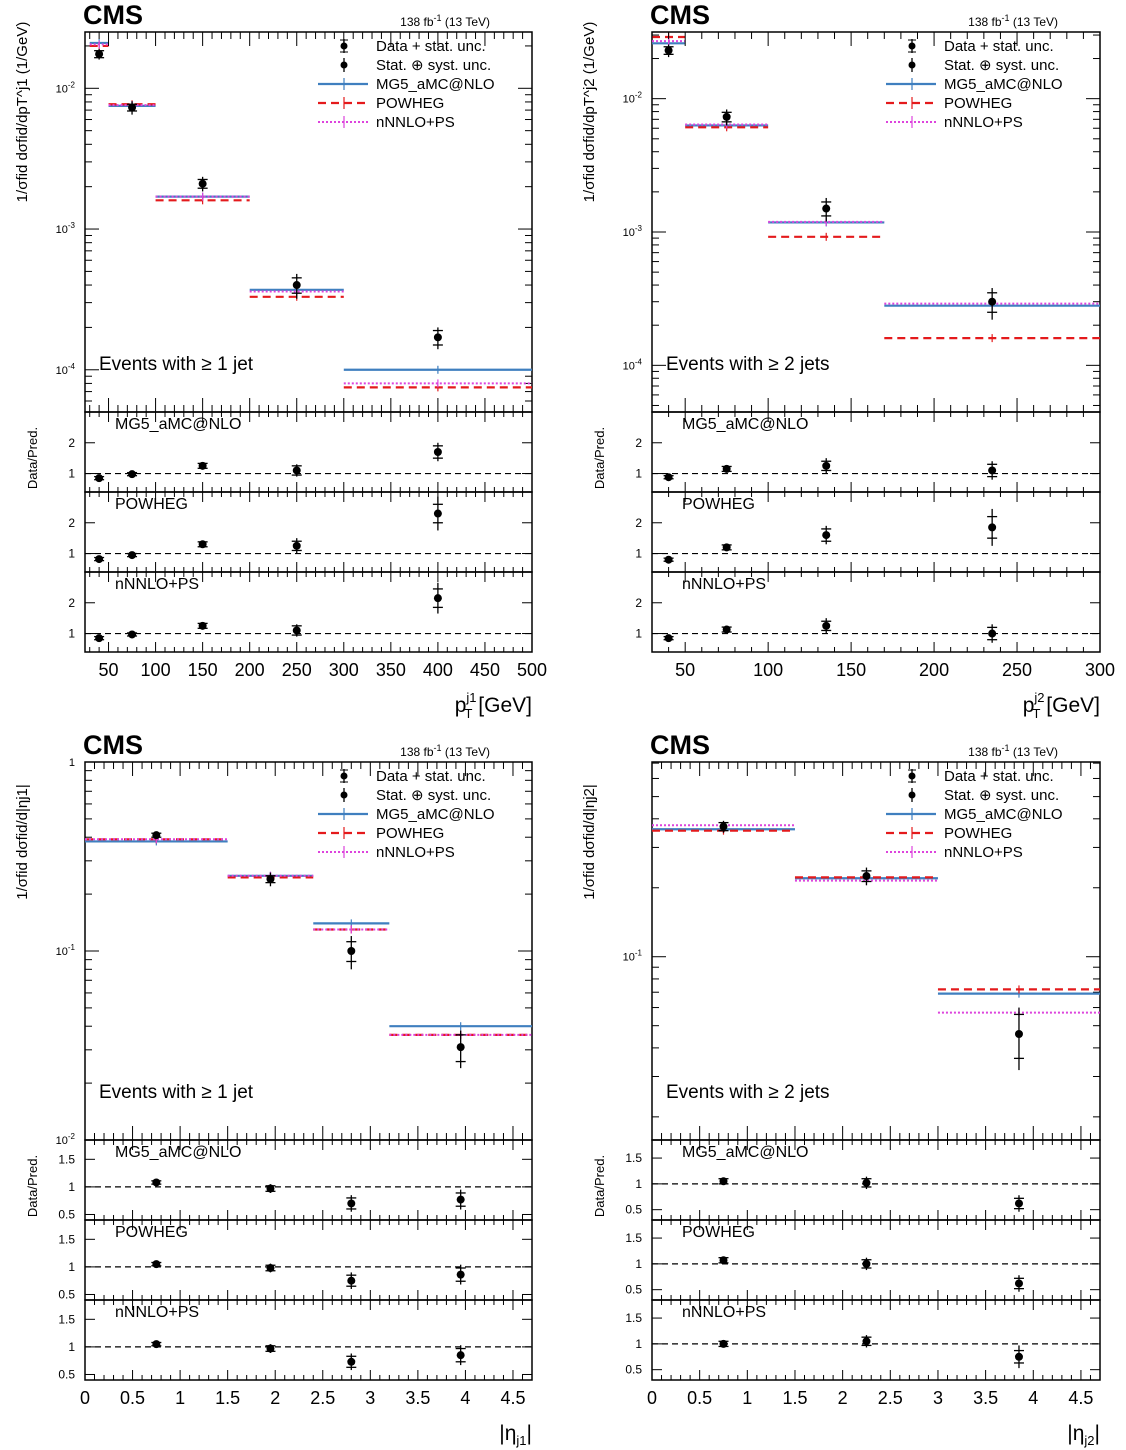  Describe the element at coordinates (22, 112) in the screenshot. I see `y-axis-label: 1/σfid dσfid/dpT^j1 (1/GeV)` at that location.